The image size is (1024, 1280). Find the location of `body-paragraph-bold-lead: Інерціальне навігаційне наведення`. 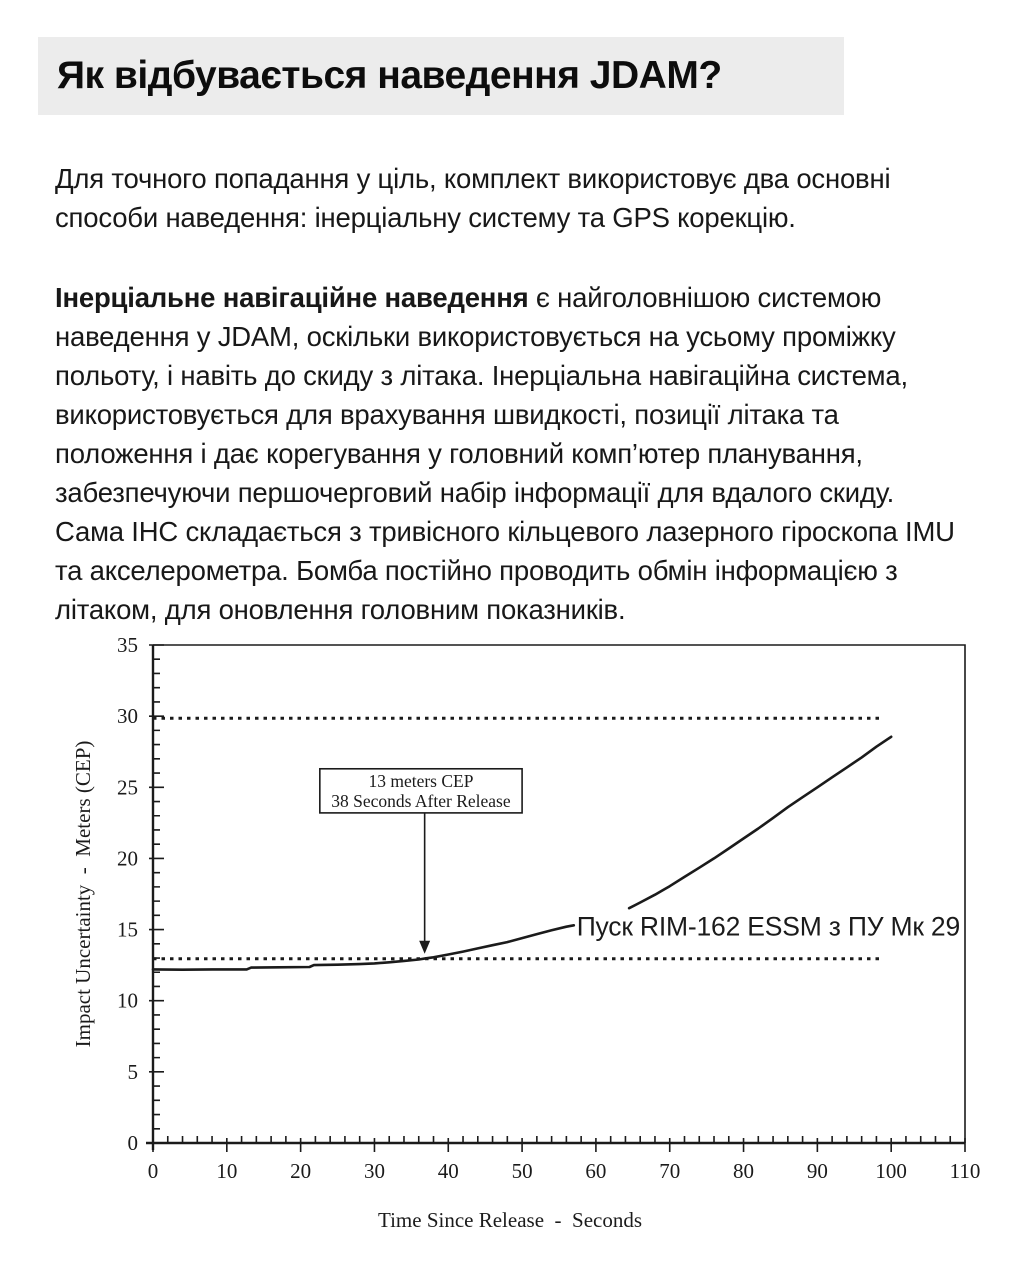

body-paragraph-bold-lead: Інерціальне навігаційне наведення is located at coordinates (292, 297).